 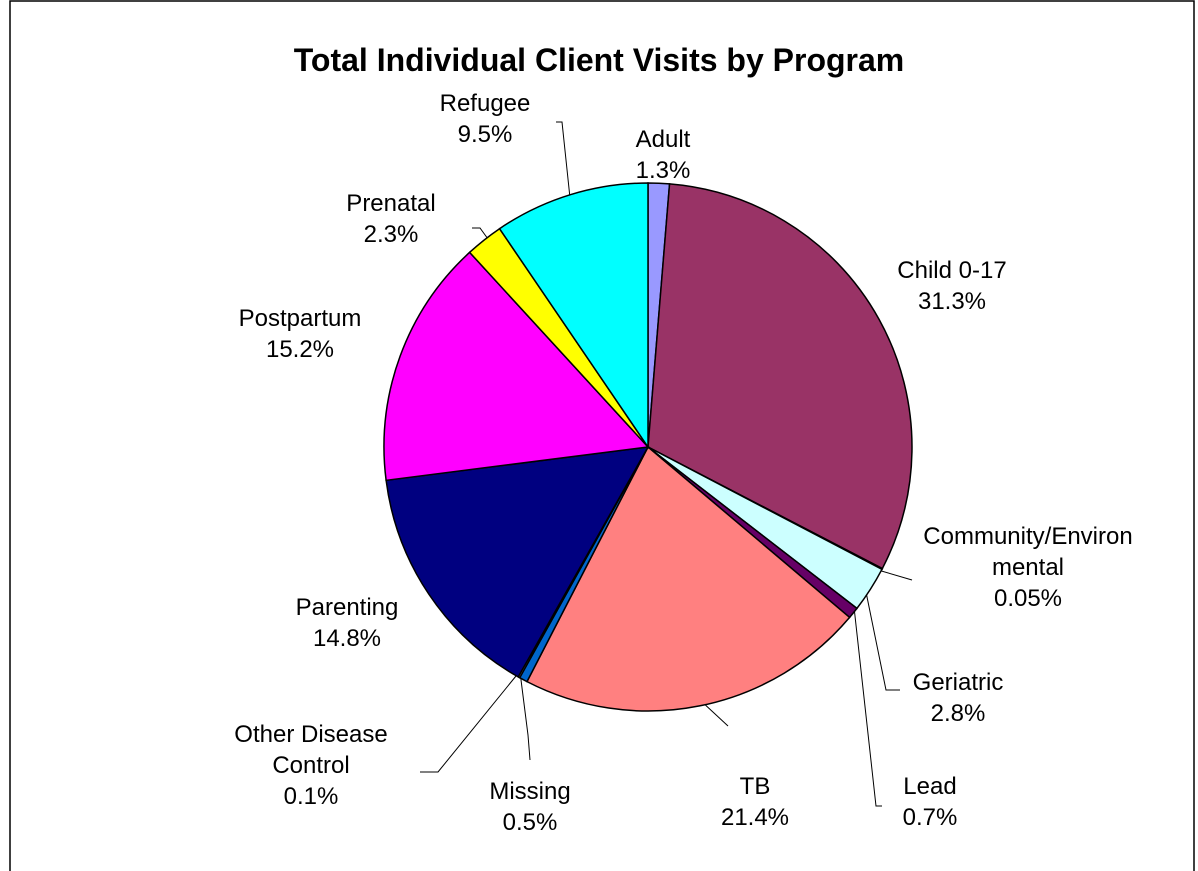 I want to click on data-label: Child 0-17 31.3%, so click(x=951, y=286).